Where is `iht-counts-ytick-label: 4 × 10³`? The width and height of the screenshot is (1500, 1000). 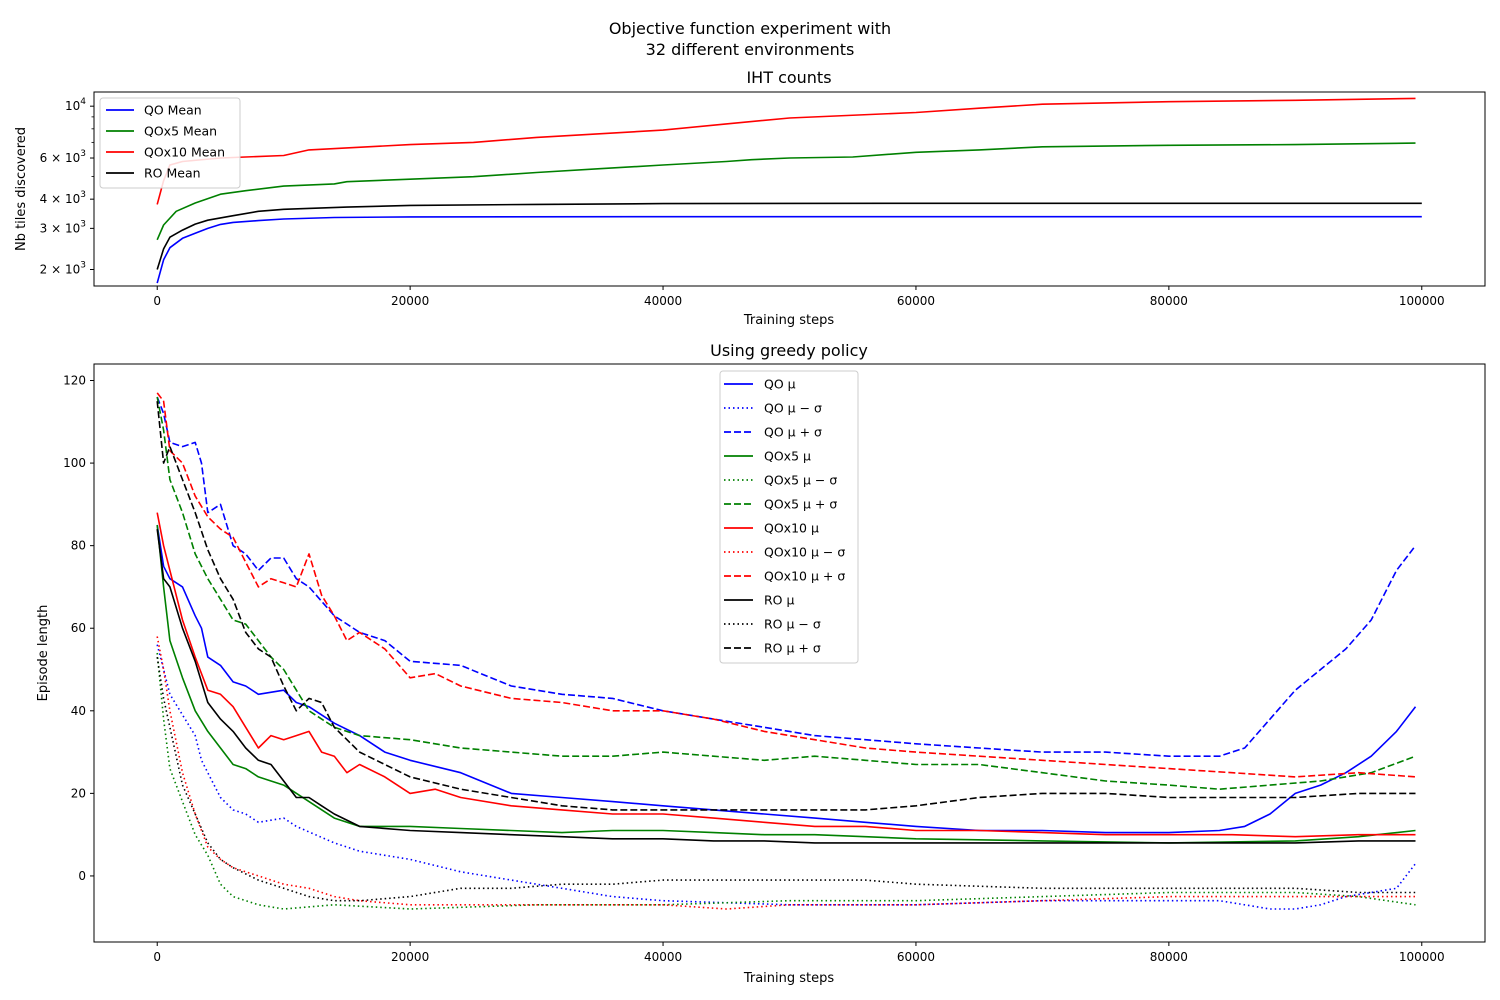 iht-counts-ytick-label: 4 × 10³ is located at coordinates (63, 198).